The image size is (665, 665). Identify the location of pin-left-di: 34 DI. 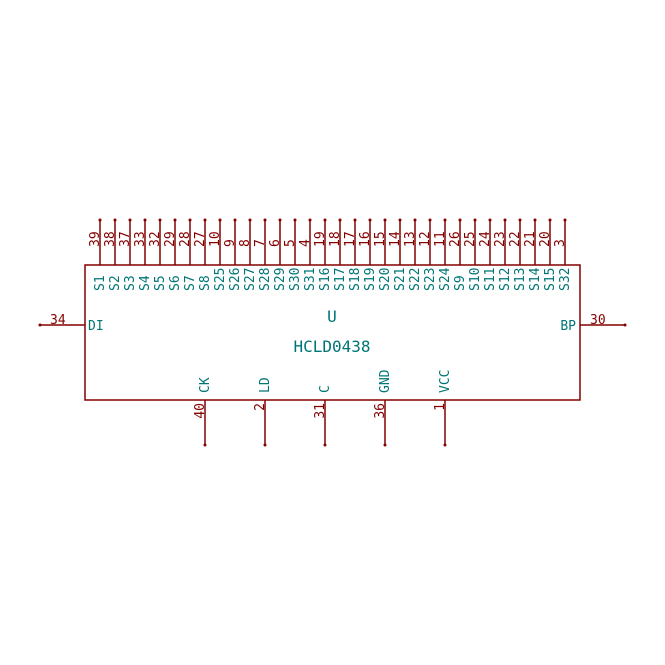
(71, 323).